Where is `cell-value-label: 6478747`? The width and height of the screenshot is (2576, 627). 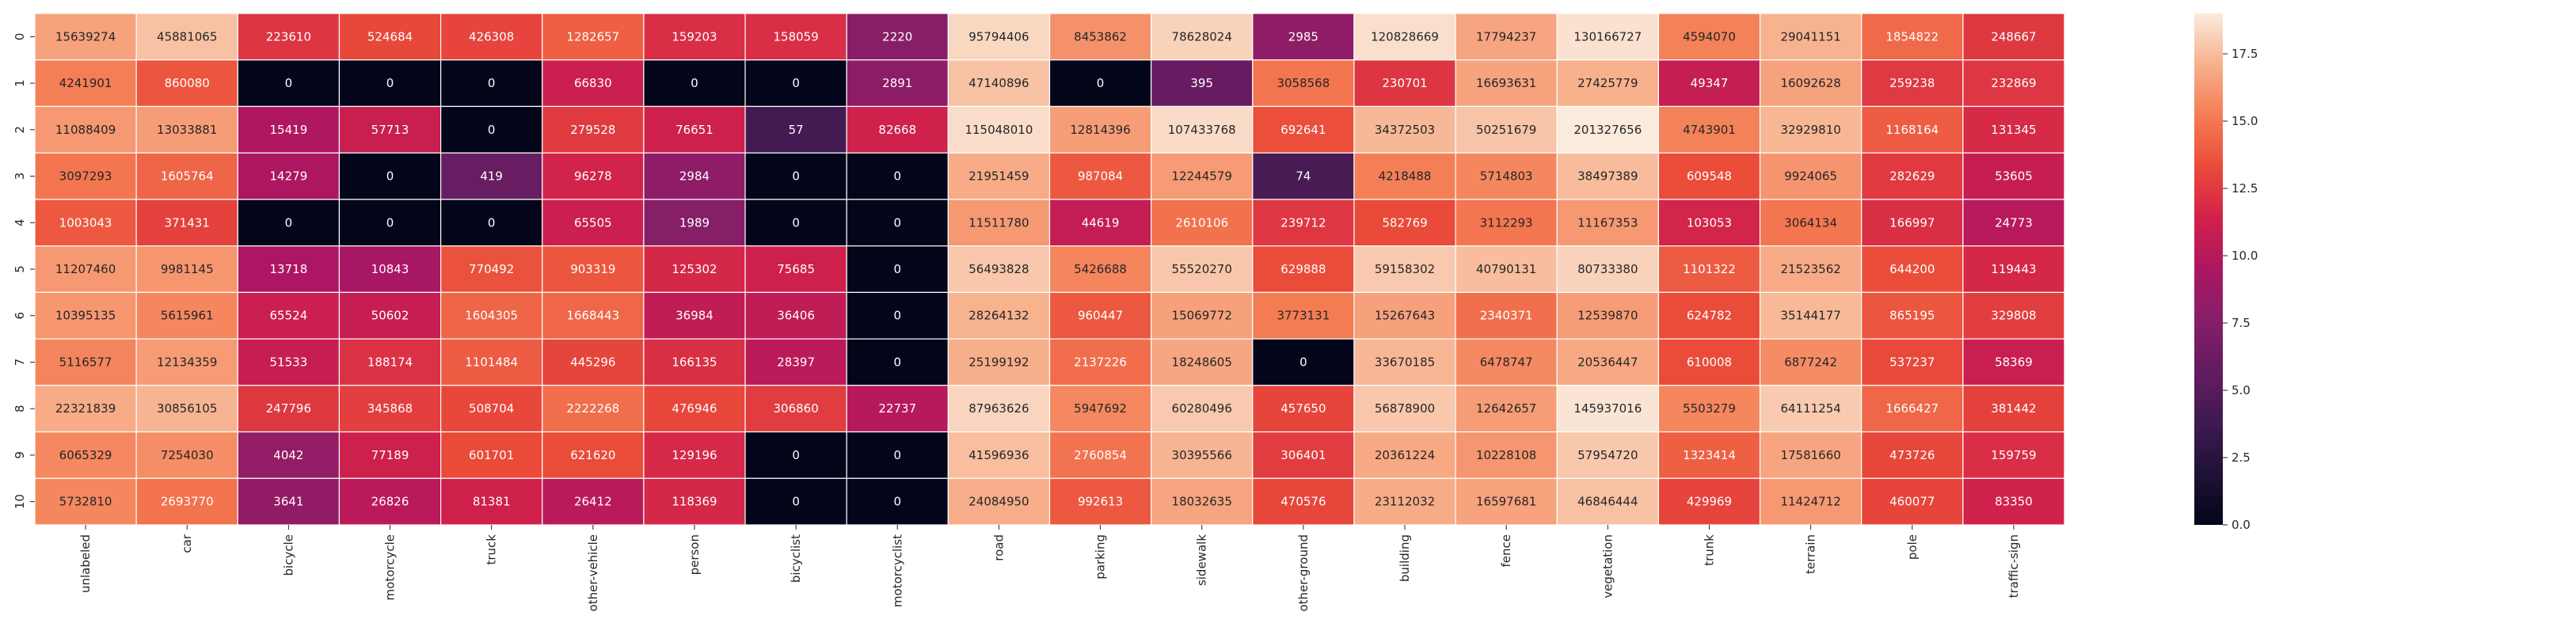
cell-value-label: 6478747 is located at coordinates (1506, 362).